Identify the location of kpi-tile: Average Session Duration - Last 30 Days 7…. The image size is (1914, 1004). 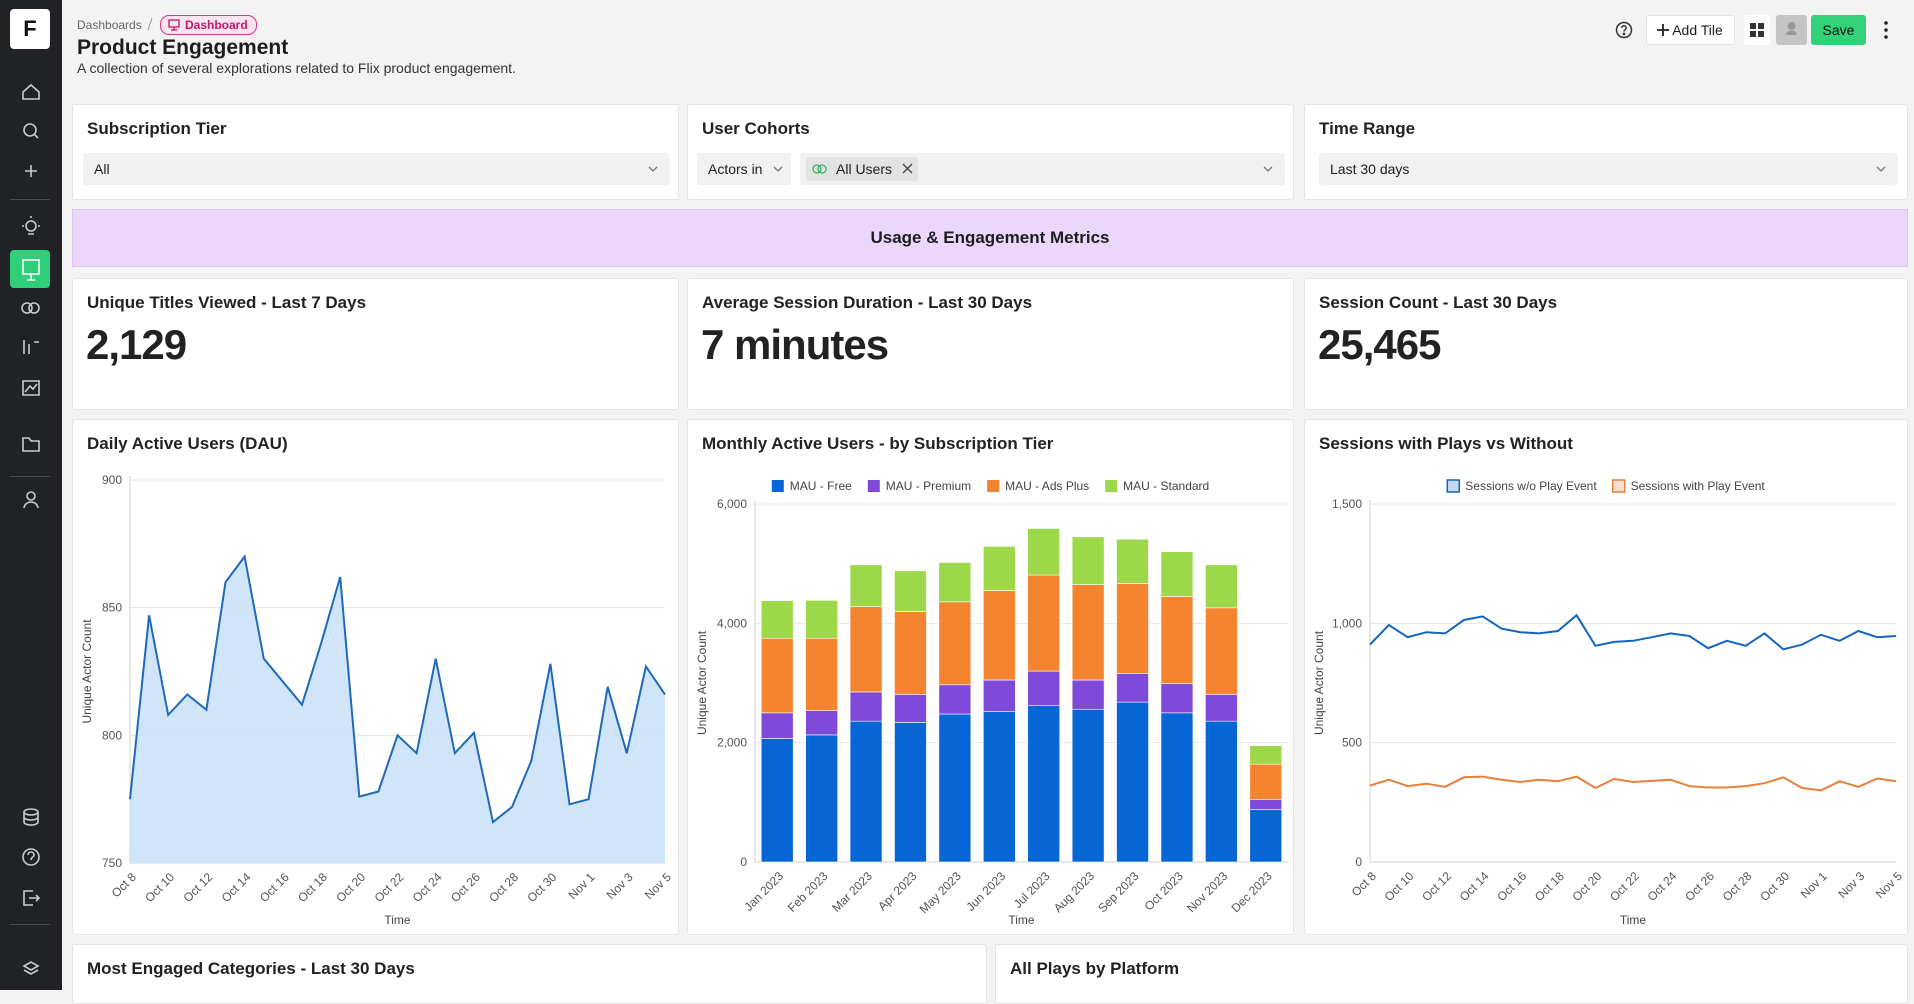
(990, 344).